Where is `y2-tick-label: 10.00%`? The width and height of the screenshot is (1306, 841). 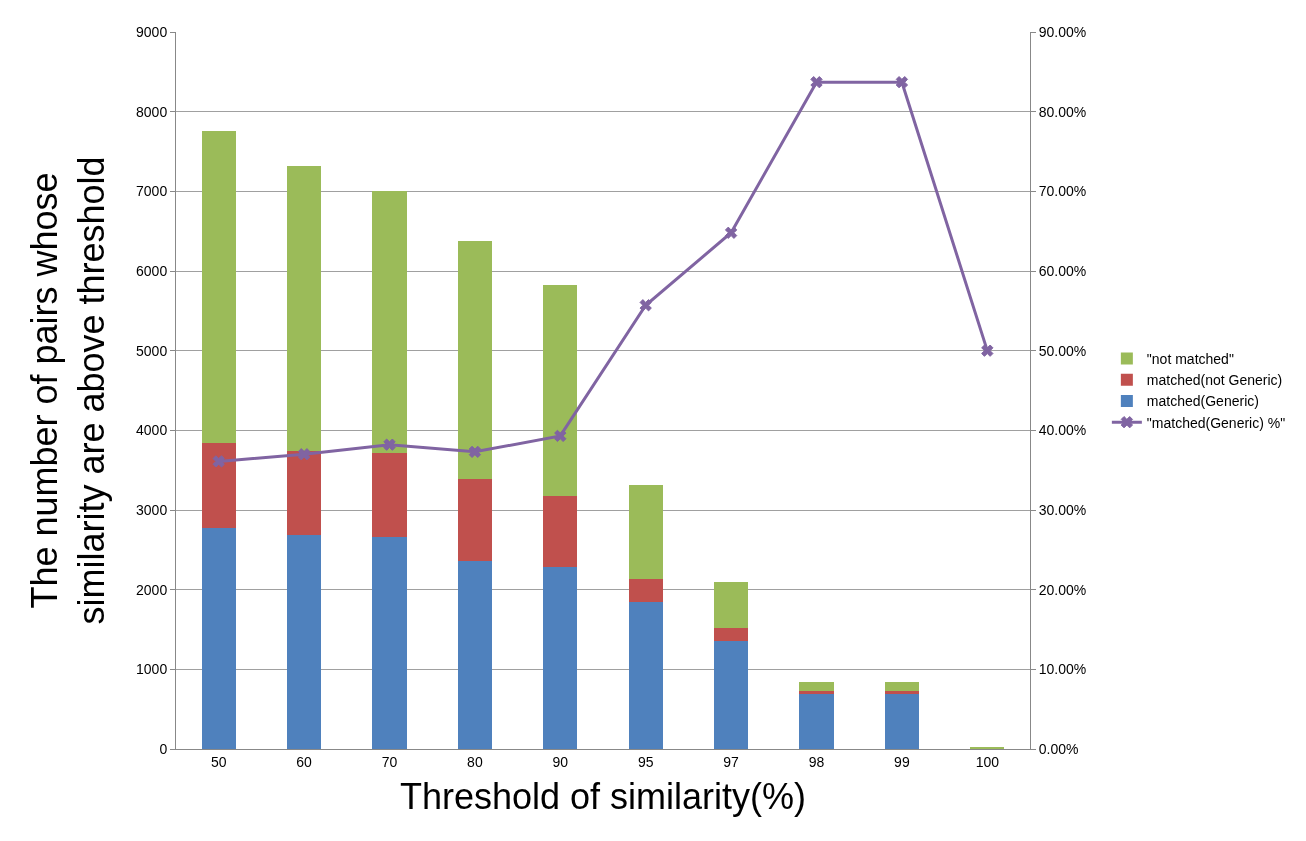
y2-tick-label: 10.00% is located at coordinates (1062, 669).